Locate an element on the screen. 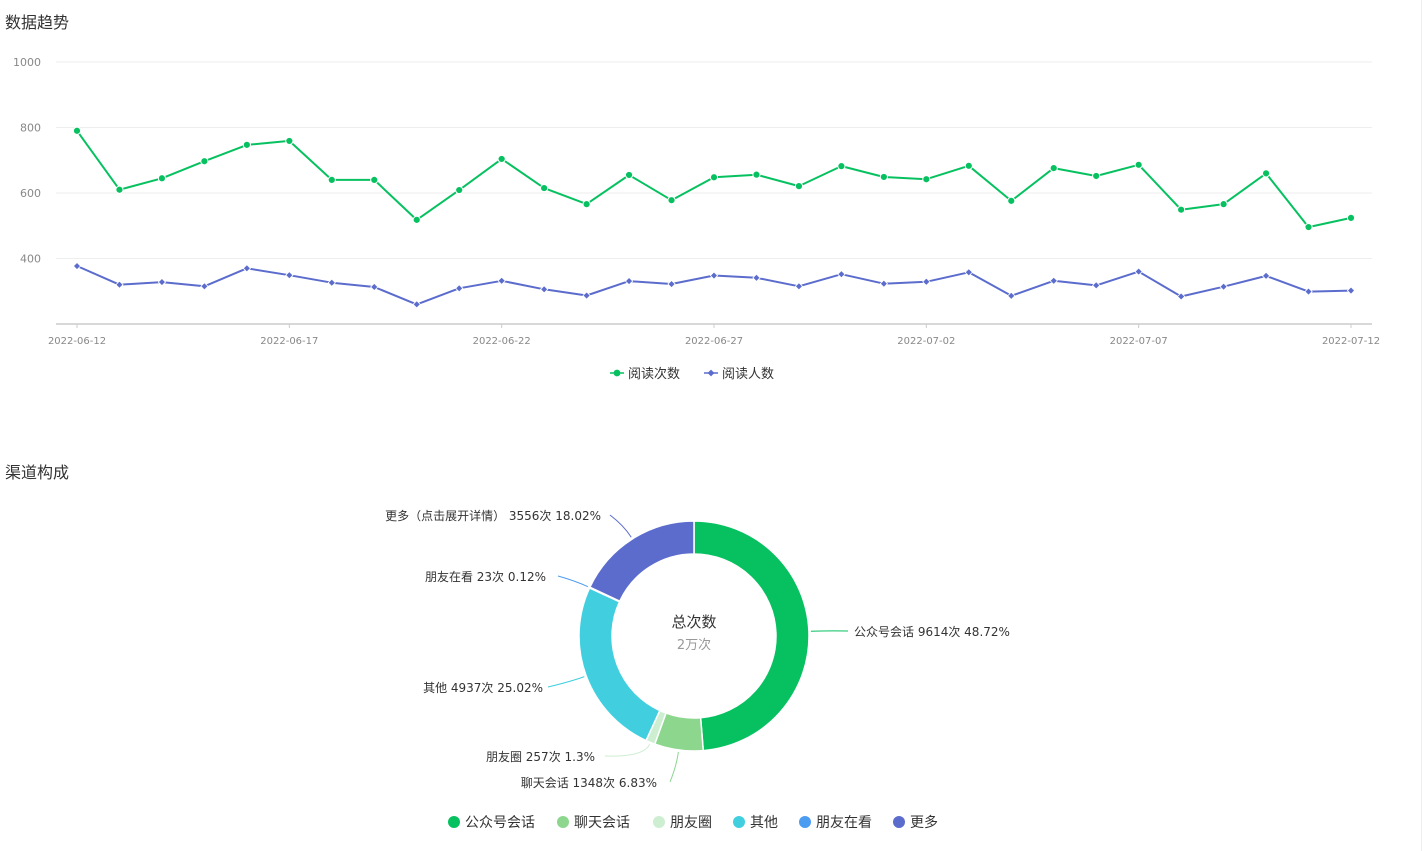 This screenshot has height=851, width=1428. legend-item-readers: 阅读人数 is located at coordinates (739, 374).